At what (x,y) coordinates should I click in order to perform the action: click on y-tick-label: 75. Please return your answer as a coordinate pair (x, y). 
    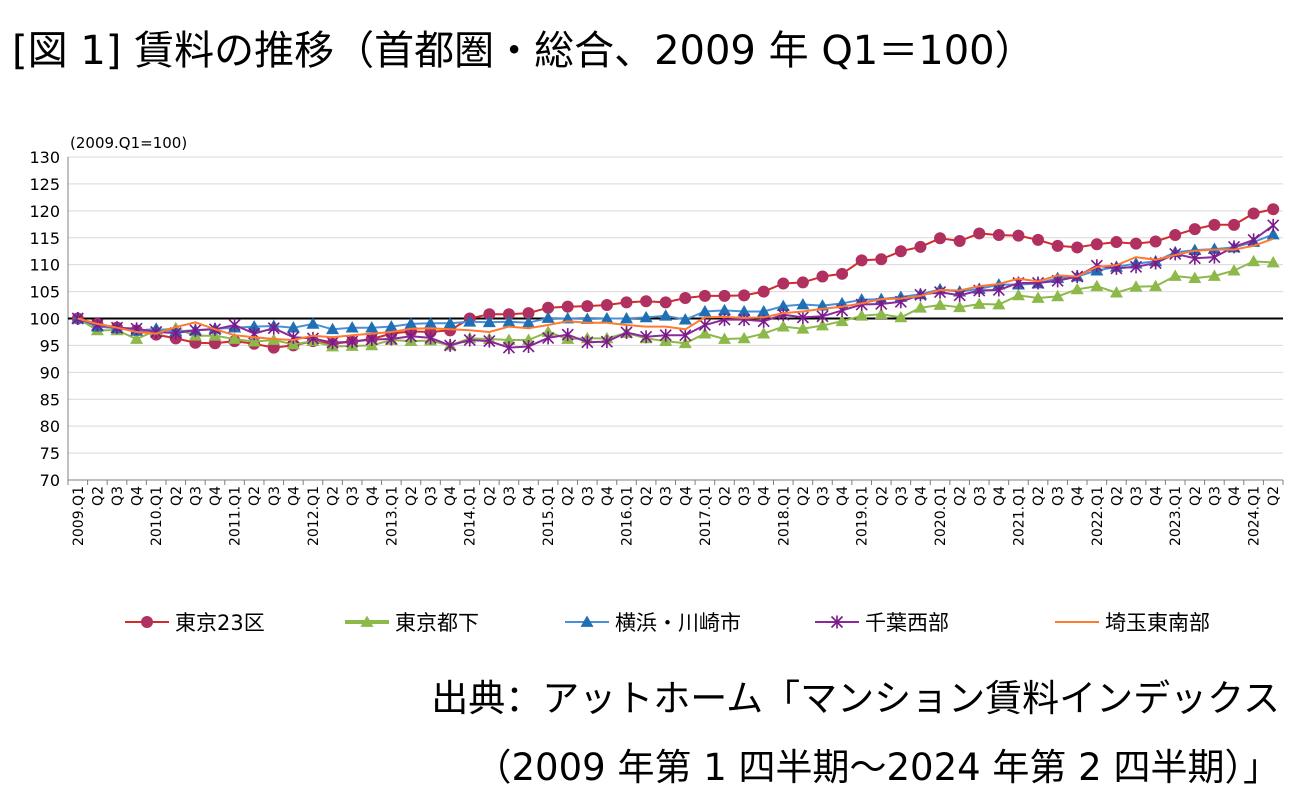
    Looking at the image, I should click on (50, 453).